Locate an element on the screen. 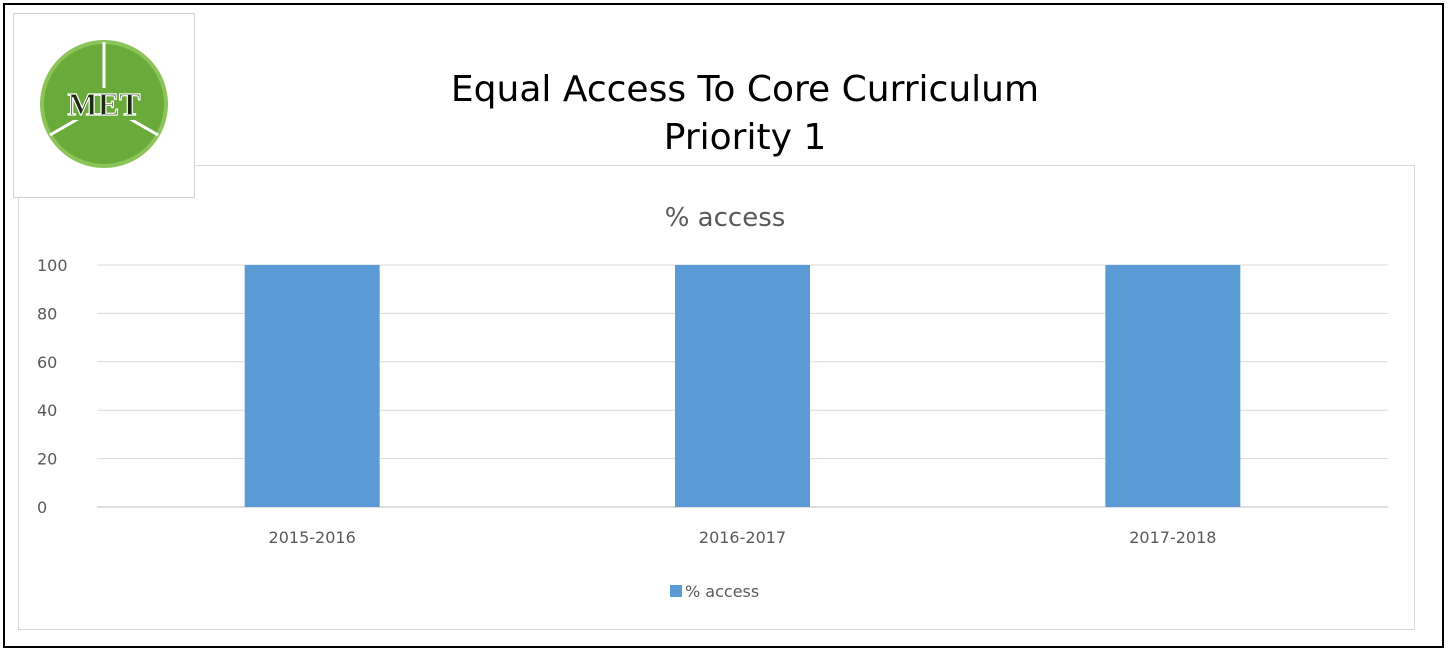  x-tick-label: 2016-2017 is located at coordinates (742, 537).